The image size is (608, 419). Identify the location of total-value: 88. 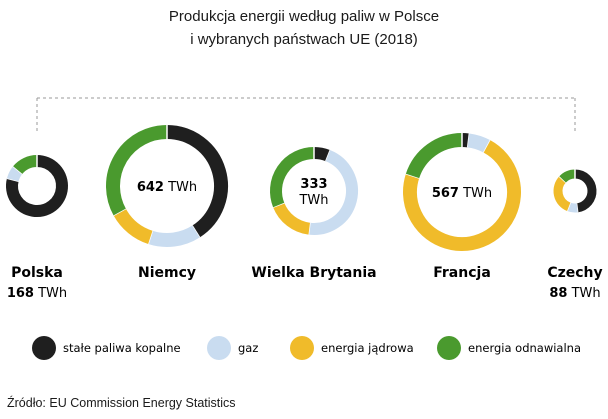
(558, 293).